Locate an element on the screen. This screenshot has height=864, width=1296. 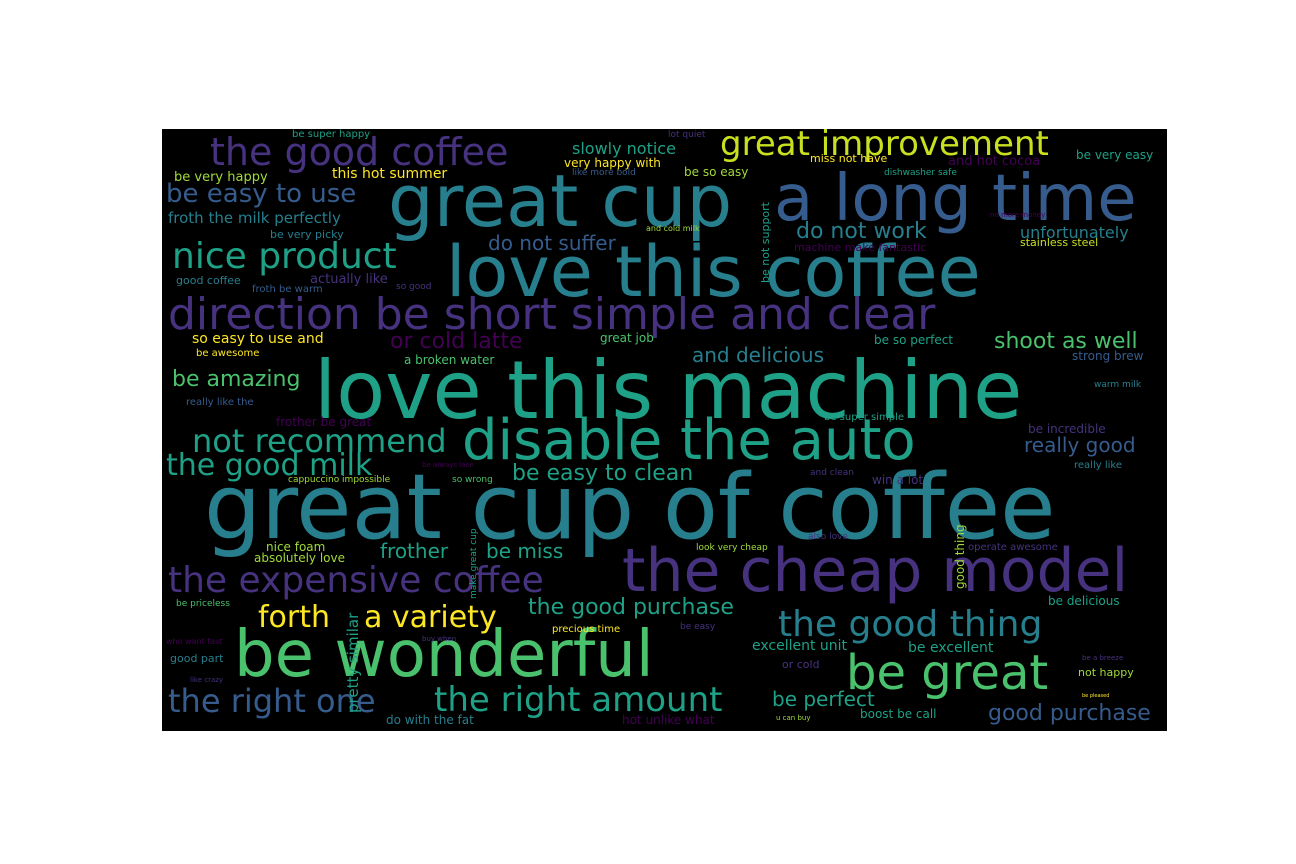
word: hot unlike what is located at coordinates (668, 720).